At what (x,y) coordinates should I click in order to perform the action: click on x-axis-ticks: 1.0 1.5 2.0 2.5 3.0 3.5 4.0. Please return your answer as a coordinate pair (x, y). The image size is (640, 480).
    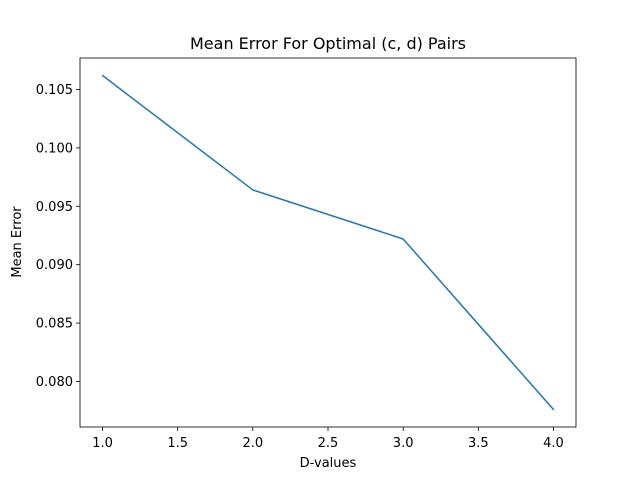
    Looking at the image, I should click on (328, 439).